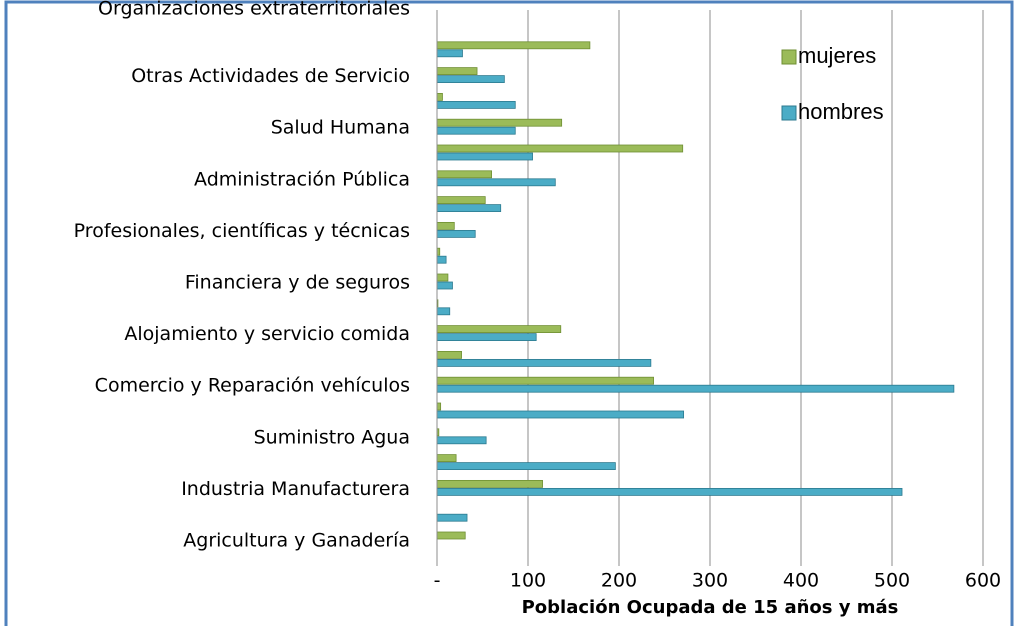  I want to click on y-tick-label: Administración Pública, so click(302, 179).